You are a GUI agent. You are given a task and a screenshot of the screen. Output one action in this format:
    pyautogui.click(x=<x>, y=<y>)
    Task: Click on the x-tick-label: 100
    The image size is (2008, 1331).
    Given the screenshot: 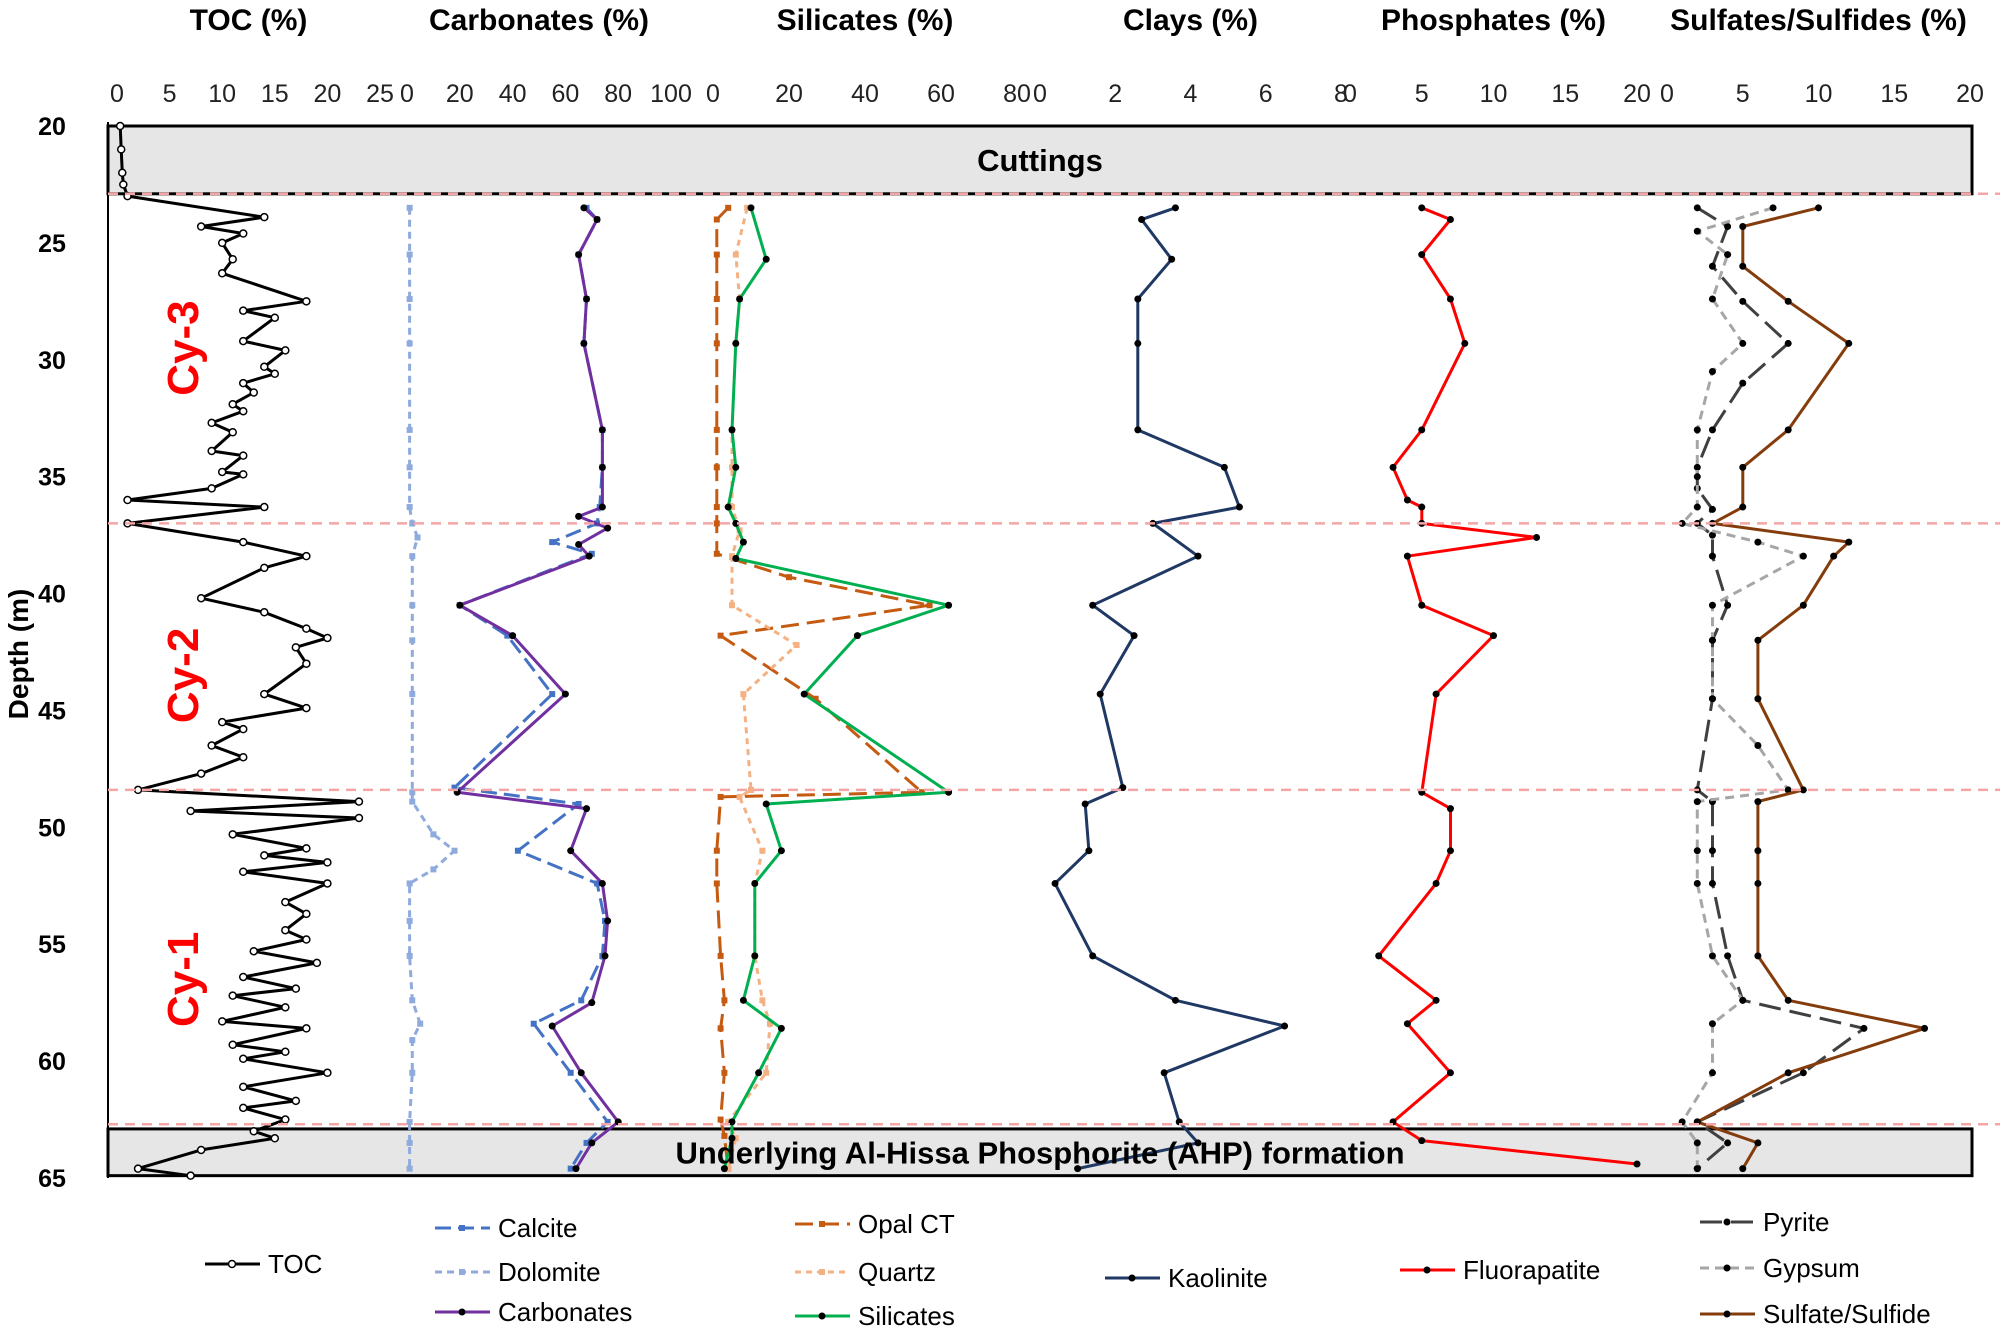 What is the action you would take?
    pyautogui.click(x=671, y=94)
    